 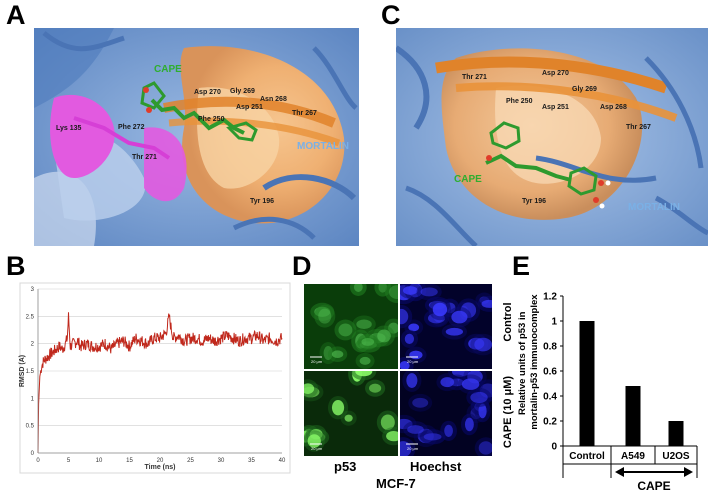 I want to click on panel-letter-c: C, so click(x=391, y=15).